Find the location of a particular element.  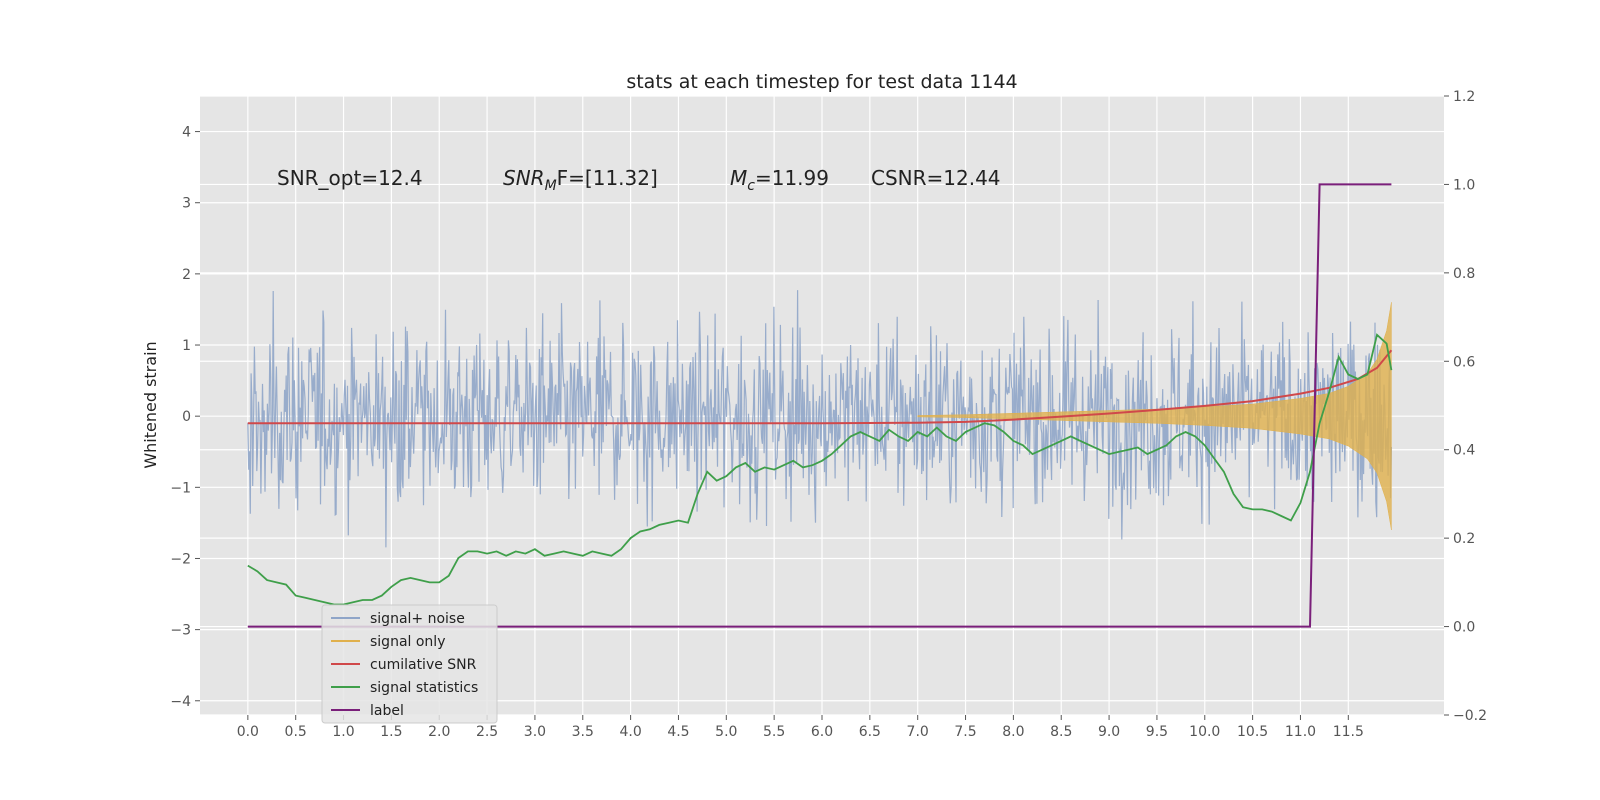

y-tick-label-1: −3 is located at coordinates (180, 631).